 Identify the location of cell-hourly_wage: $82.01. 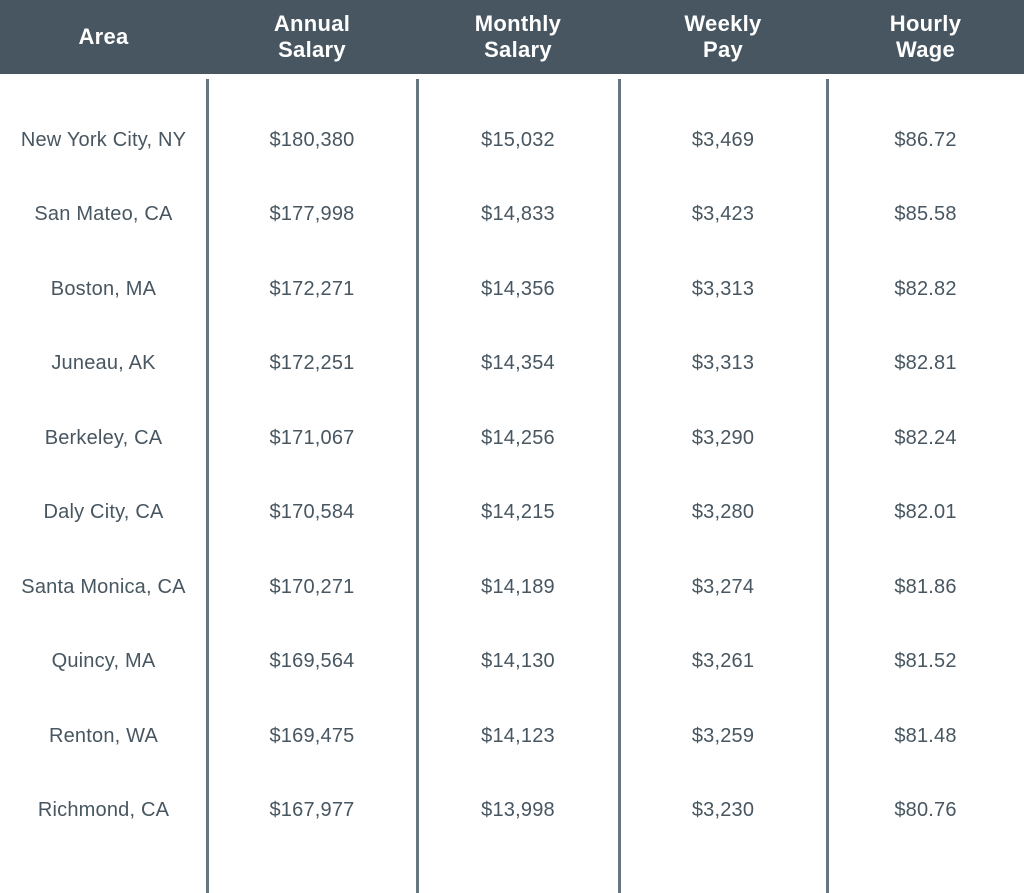
(925, 512).